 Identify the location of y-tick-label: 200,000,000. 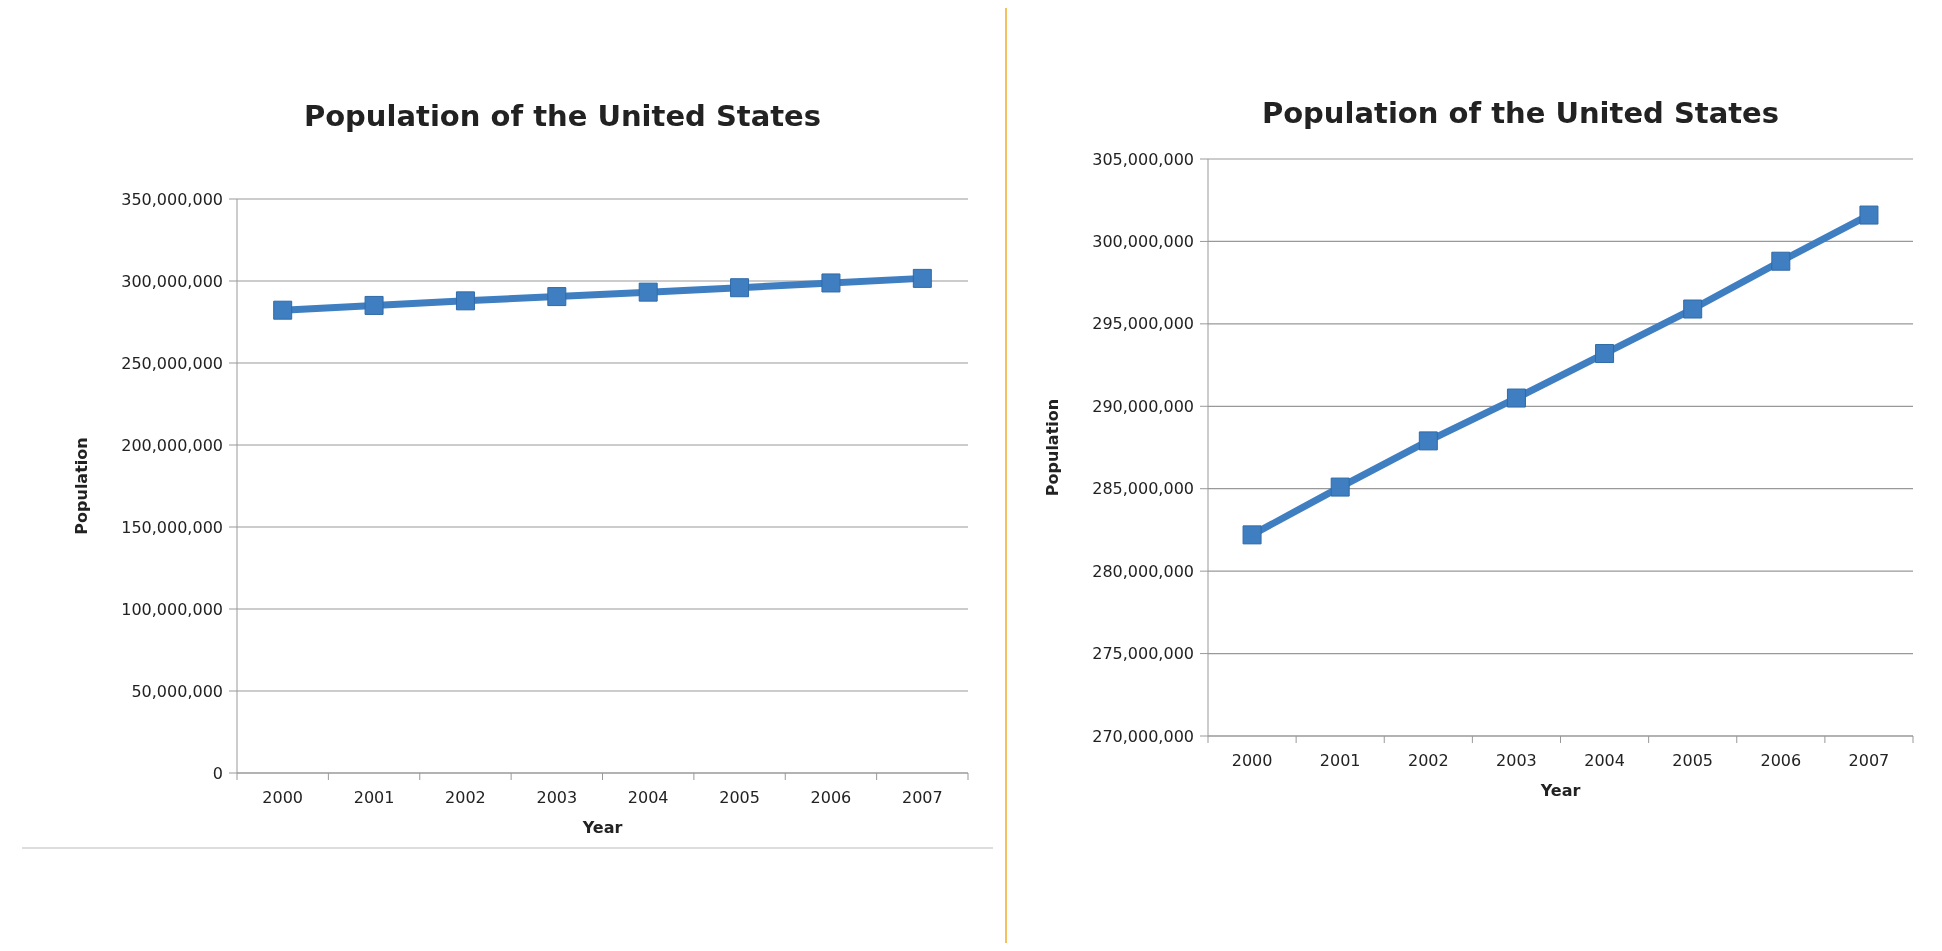
(172, 445).